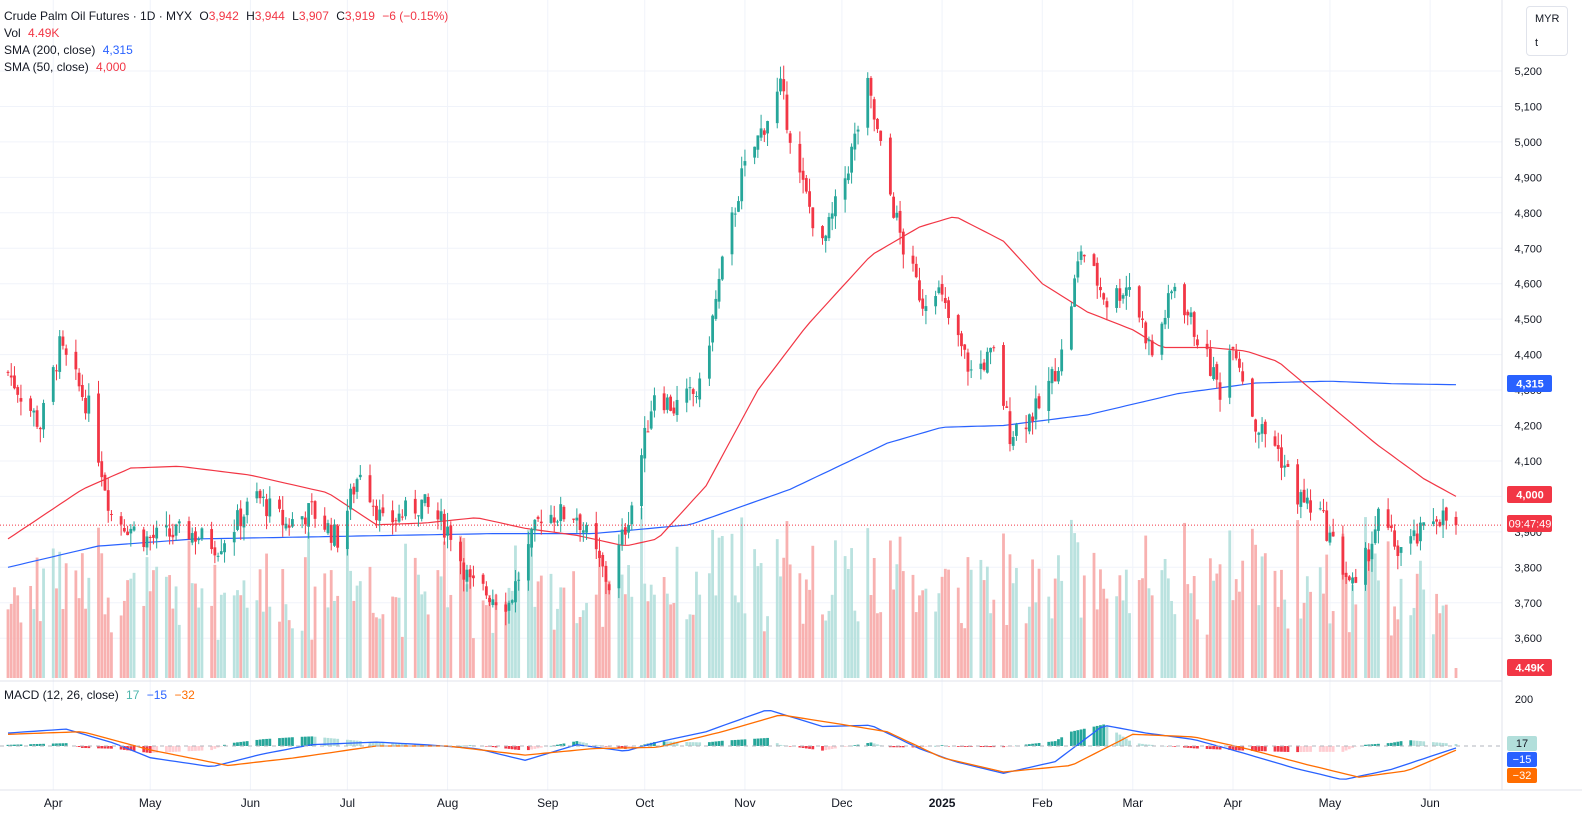  I want to click on sma50-legend: SMA (50, close) 4,000, so click(65, 67).